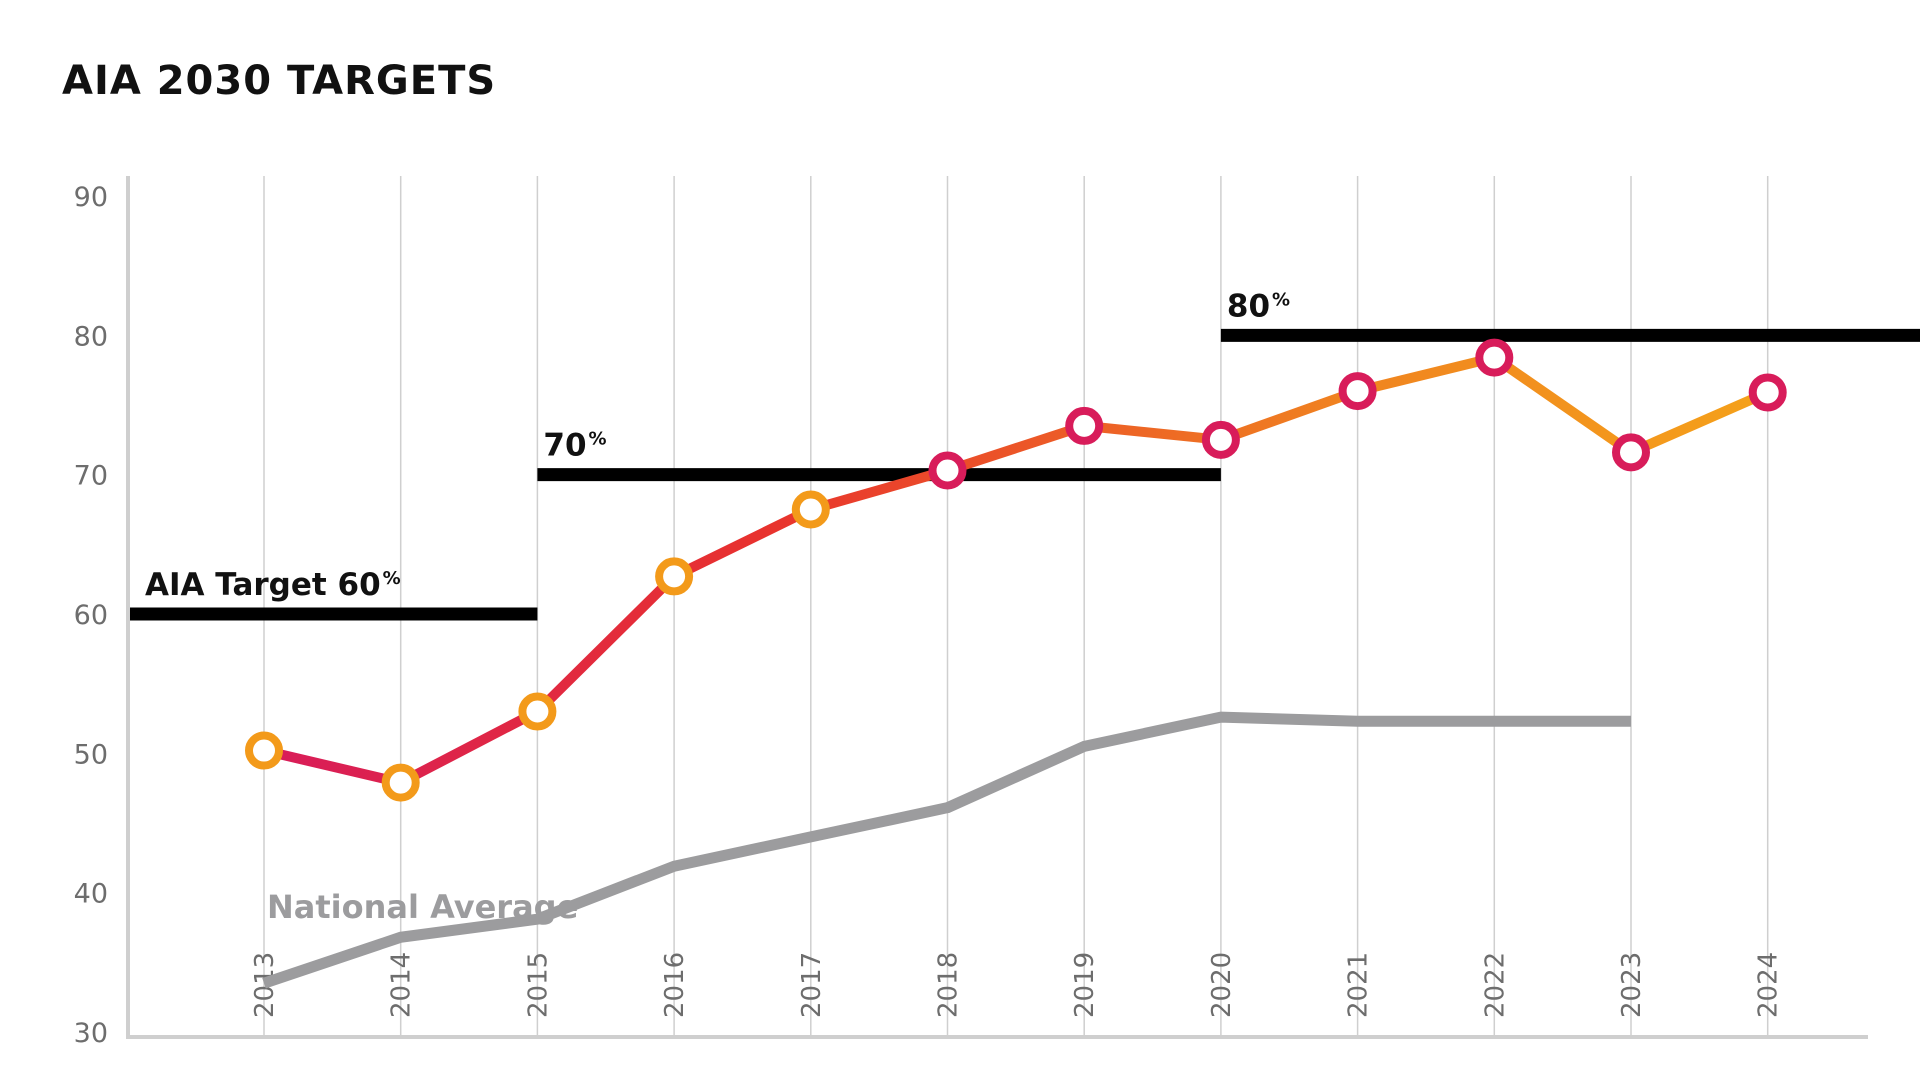 Image resolution: width=1920 pixels, height=1080 pixels. I want to click on x-tick-2019: 2019, so click(1085, 985).